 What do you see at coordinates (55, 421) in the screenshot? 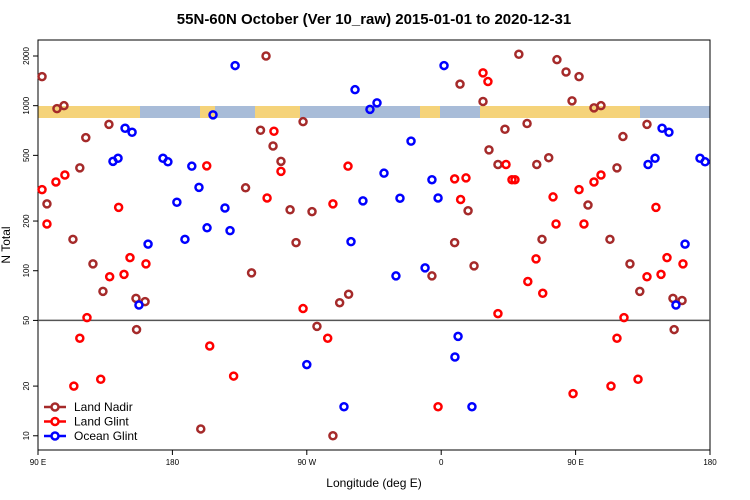
I see `legend-marker` at bounding box center [55, 421].